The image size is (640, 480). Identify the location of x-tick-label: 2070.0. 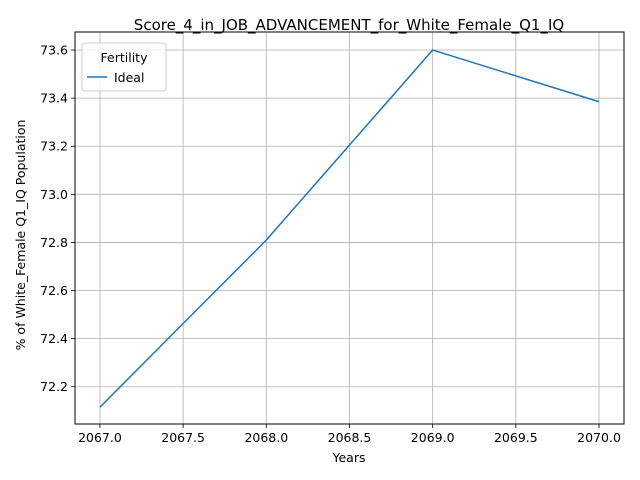
(599, 437).